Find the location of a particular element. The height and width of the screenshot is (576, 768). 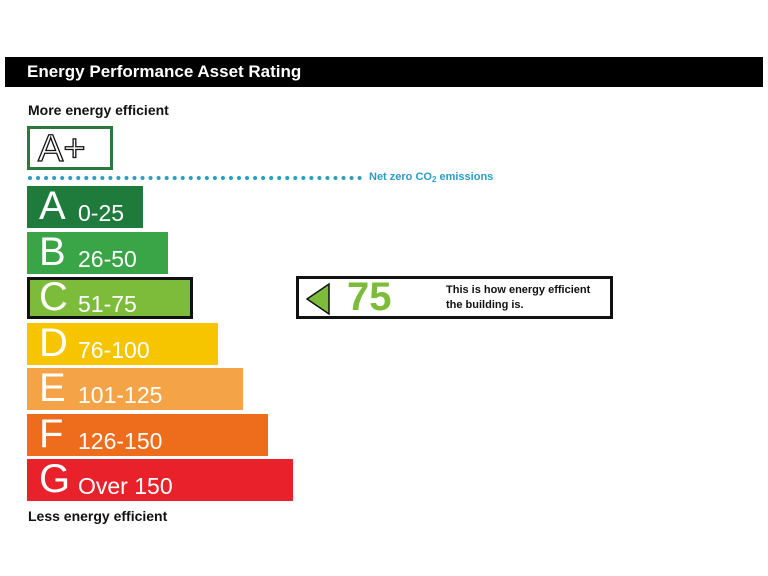

band-a-range: 0-25 is located at coordinates (101, 213).